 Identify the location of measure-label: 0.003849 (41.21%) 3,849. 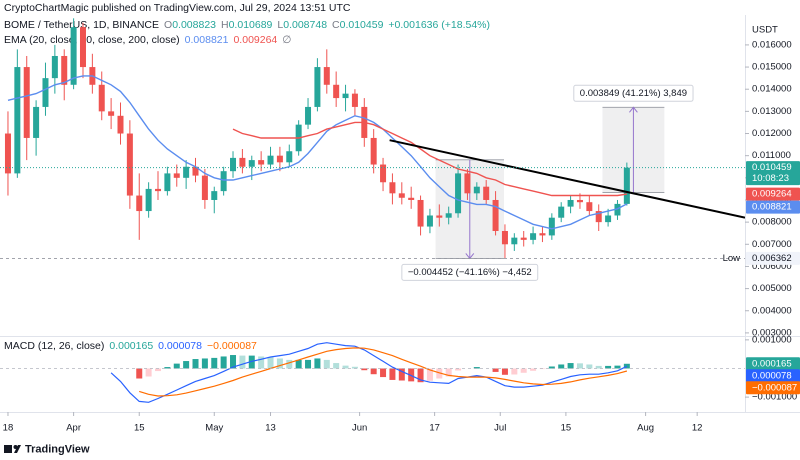
(633, 93).